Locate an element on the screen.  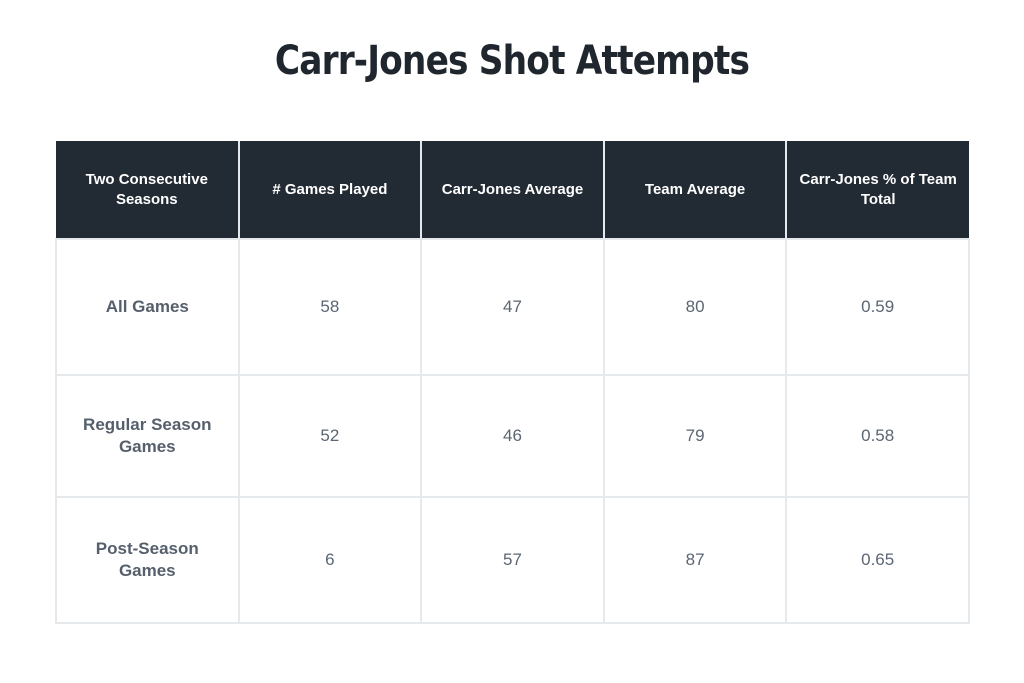
table-cell: 0.59 is located at coordinates (877, 307).